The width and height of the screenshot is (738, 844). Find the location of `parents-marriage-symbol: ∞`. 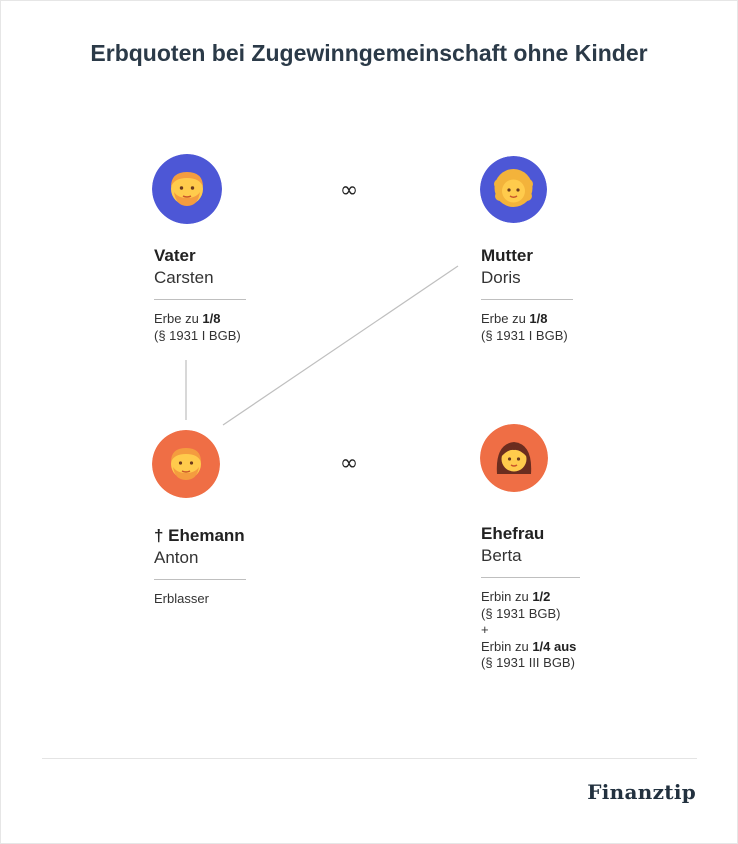

parents-marriage-symbol: ∞ is located at coordinates (349, 190).